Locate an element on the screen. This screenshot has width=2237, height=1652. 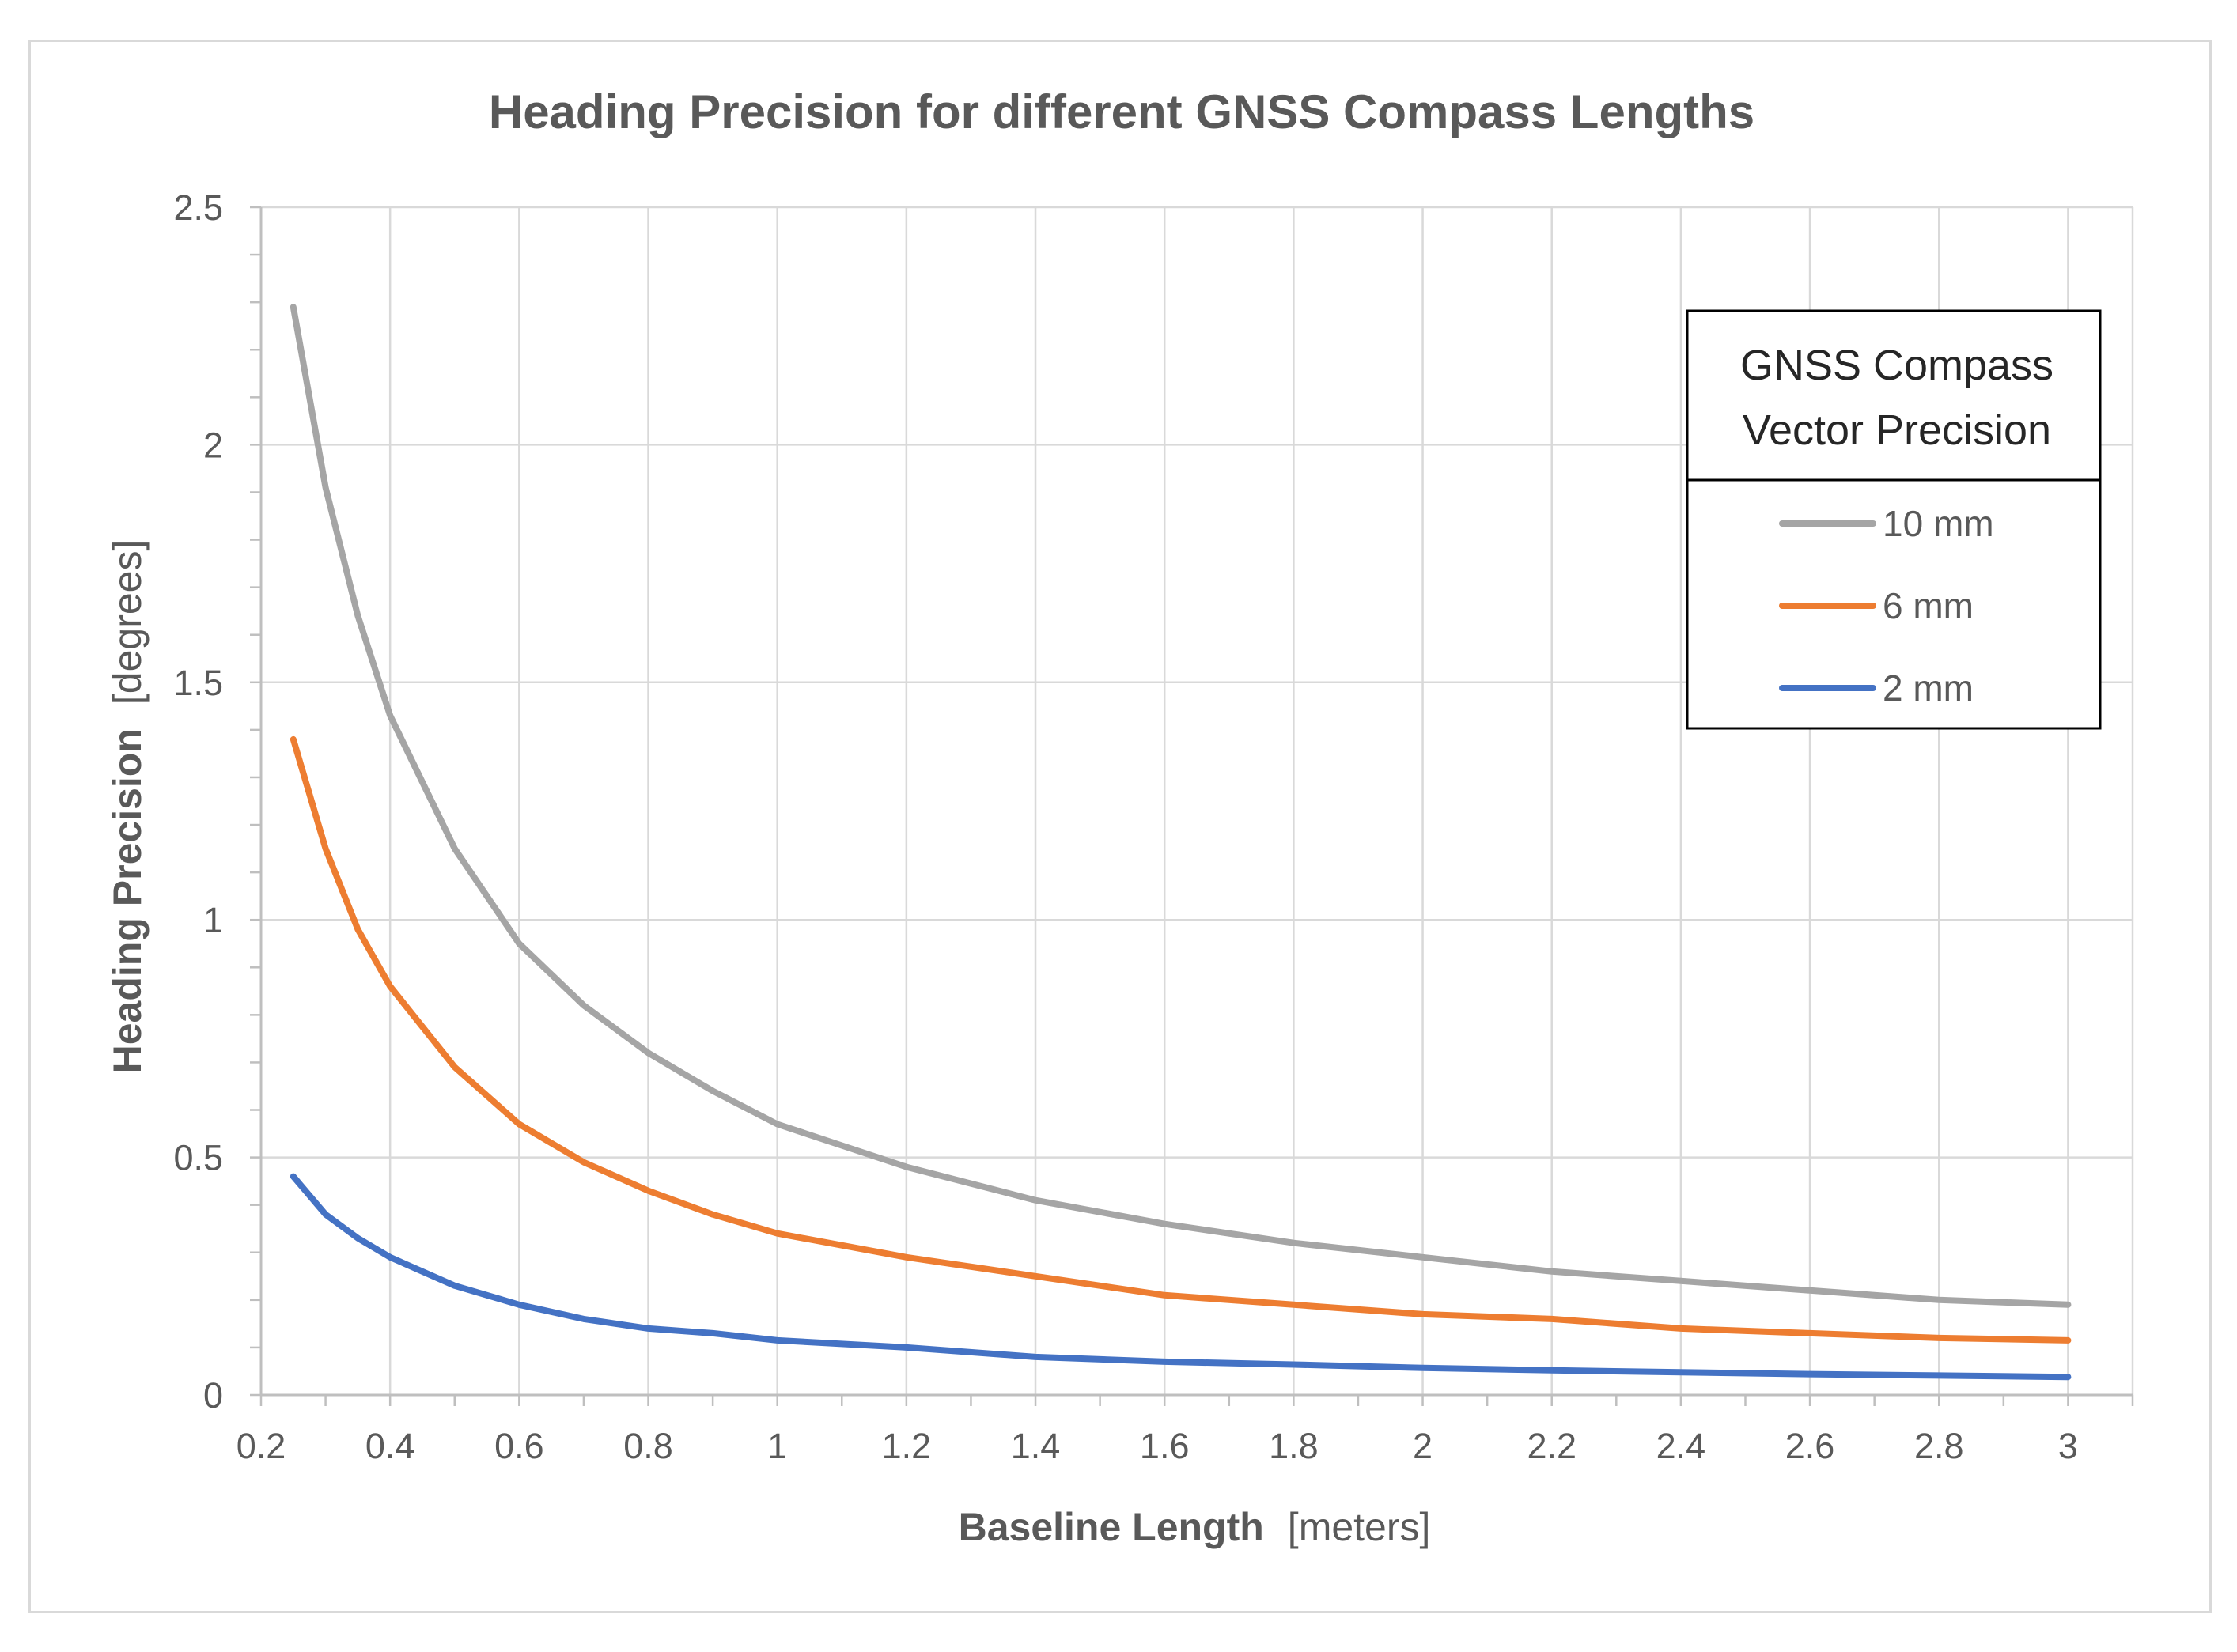
x-tick-label: 1.6 is located at coordinates (1165, 1446).